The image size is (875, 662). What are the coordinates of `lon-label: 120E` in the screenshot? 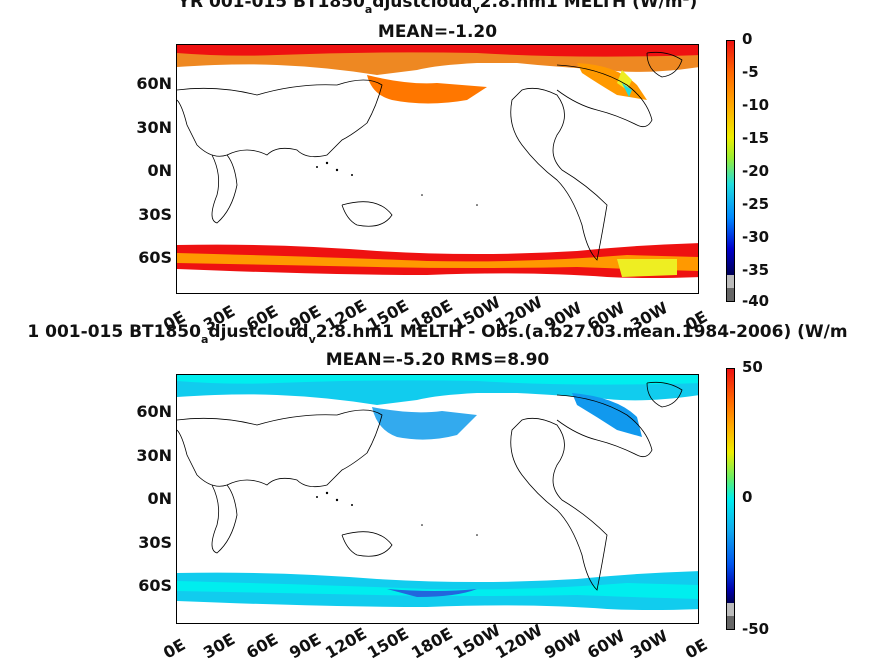 It's located at (346, 642).